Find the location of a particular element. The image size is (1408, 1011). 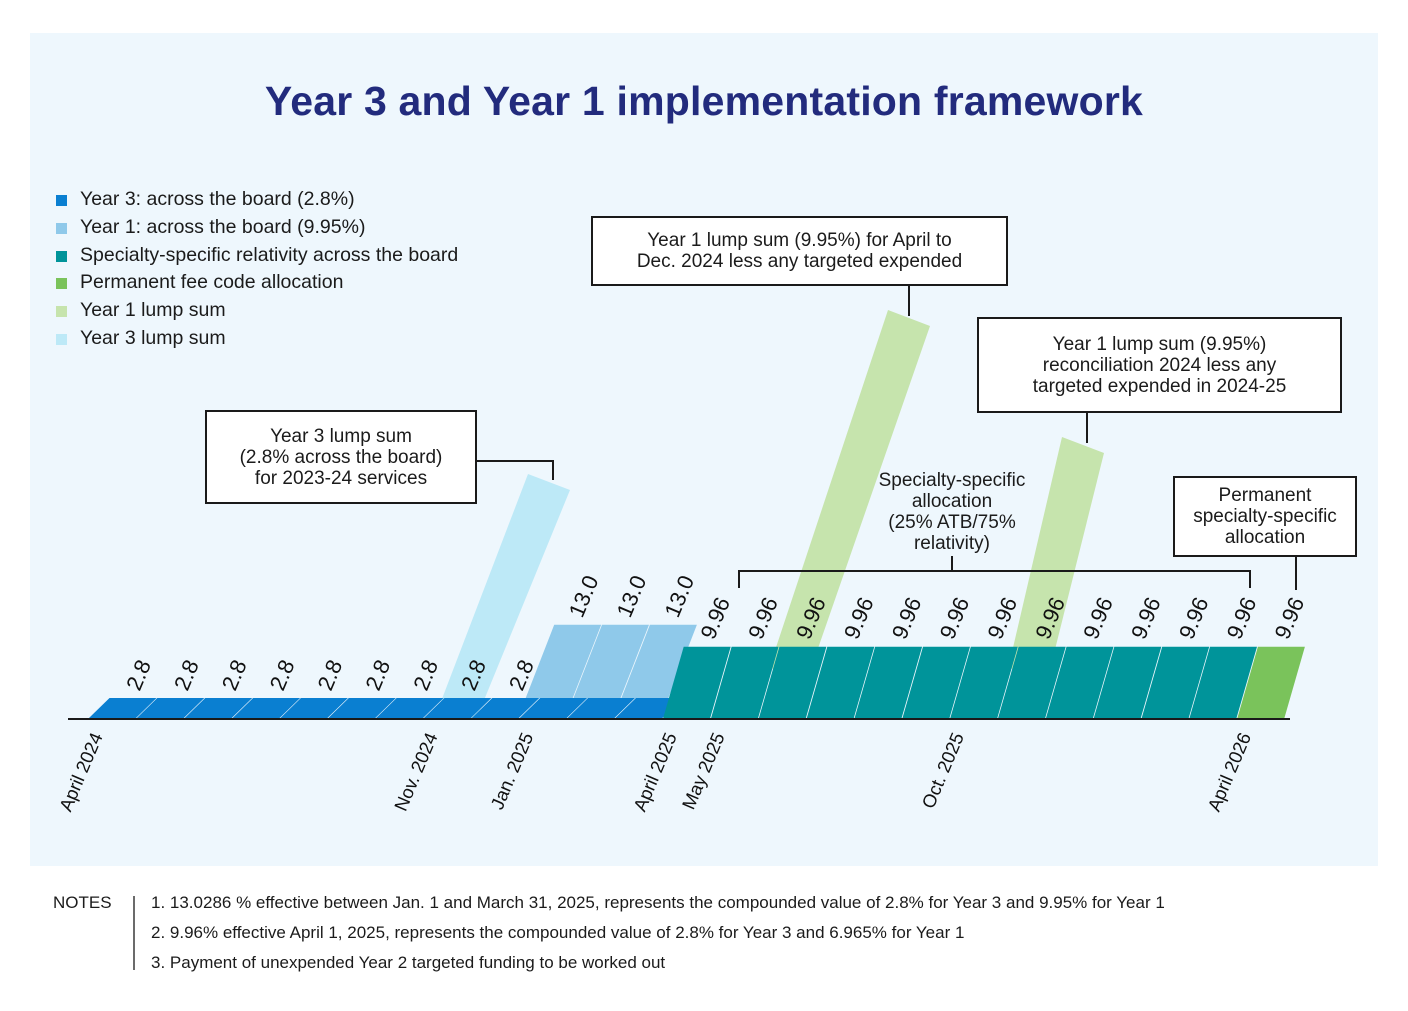

notes-heading: NOTES is located at coordinates (82, 902).